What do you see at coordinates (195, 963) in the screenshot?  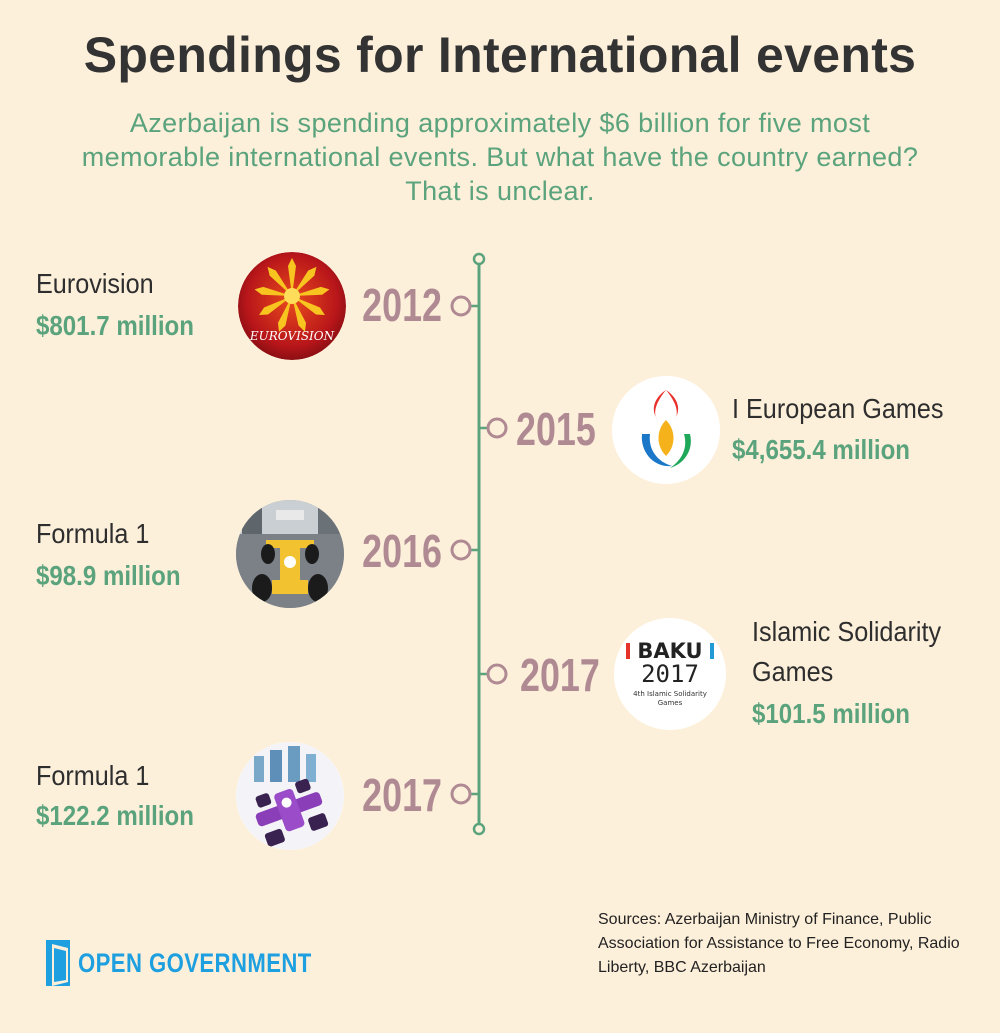 I see `brand-name: OPEN GOVERNMENT` at bounding box center [195, 963].